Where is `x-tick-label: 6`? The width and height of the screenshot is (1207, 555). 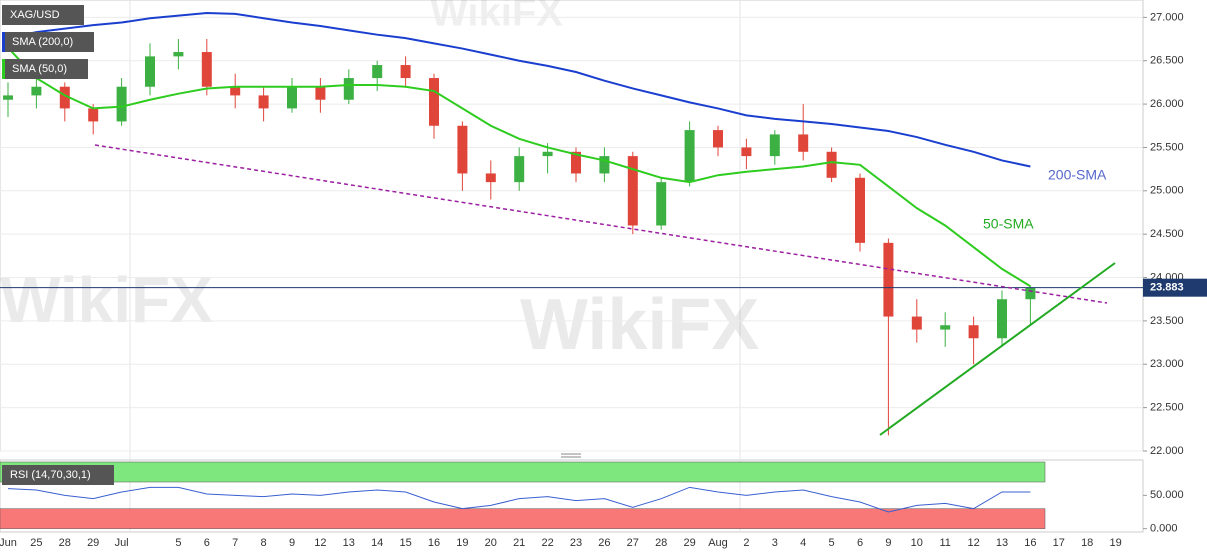 x-tick-label: 6 is located at coordinates (860, 543).